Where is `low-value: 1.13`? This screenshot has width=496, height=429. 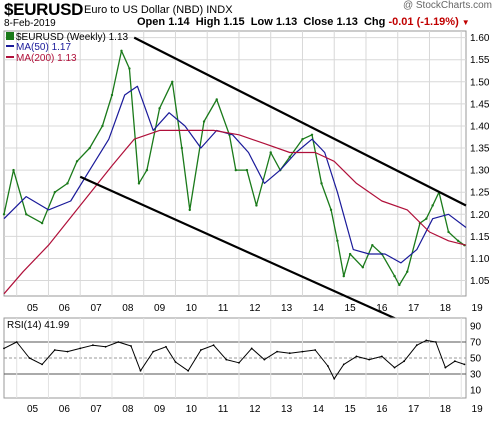
low-value: 1.13 is located at coordinates (286, 22).